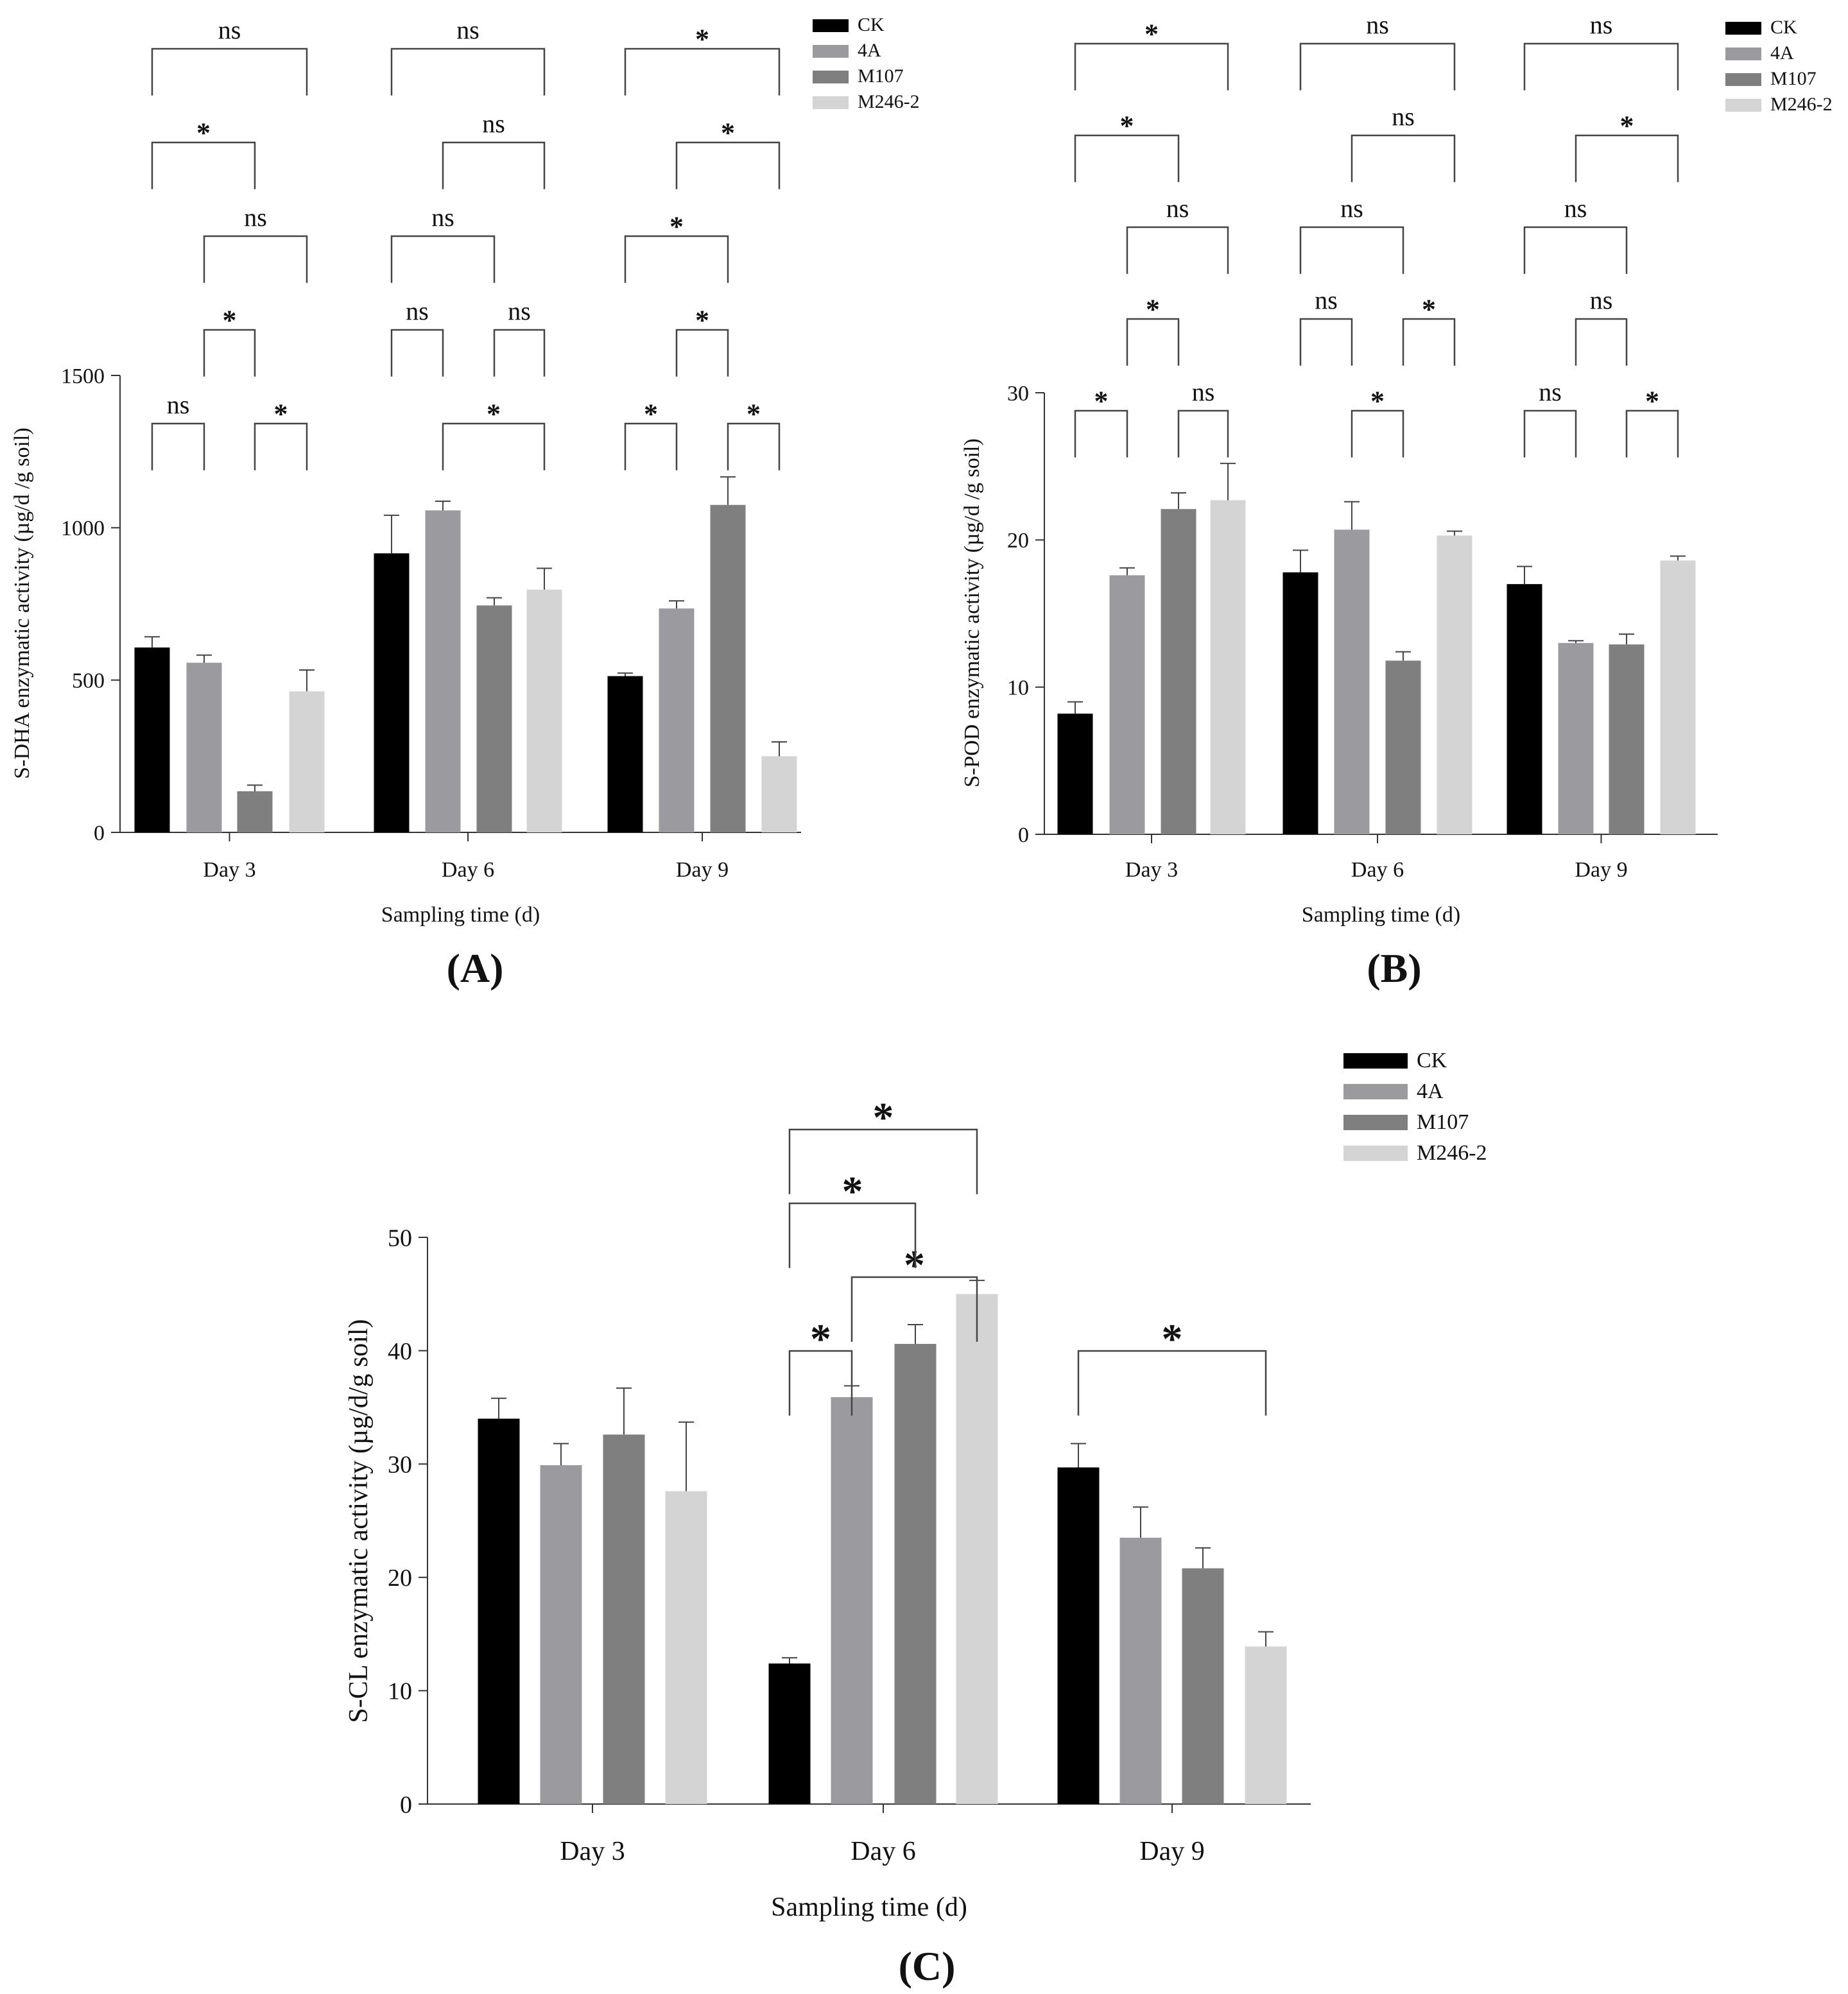 This screenshot has width=1848, height=1994. I want to click on x-tick-label: Day 3, so click(1151, 870).